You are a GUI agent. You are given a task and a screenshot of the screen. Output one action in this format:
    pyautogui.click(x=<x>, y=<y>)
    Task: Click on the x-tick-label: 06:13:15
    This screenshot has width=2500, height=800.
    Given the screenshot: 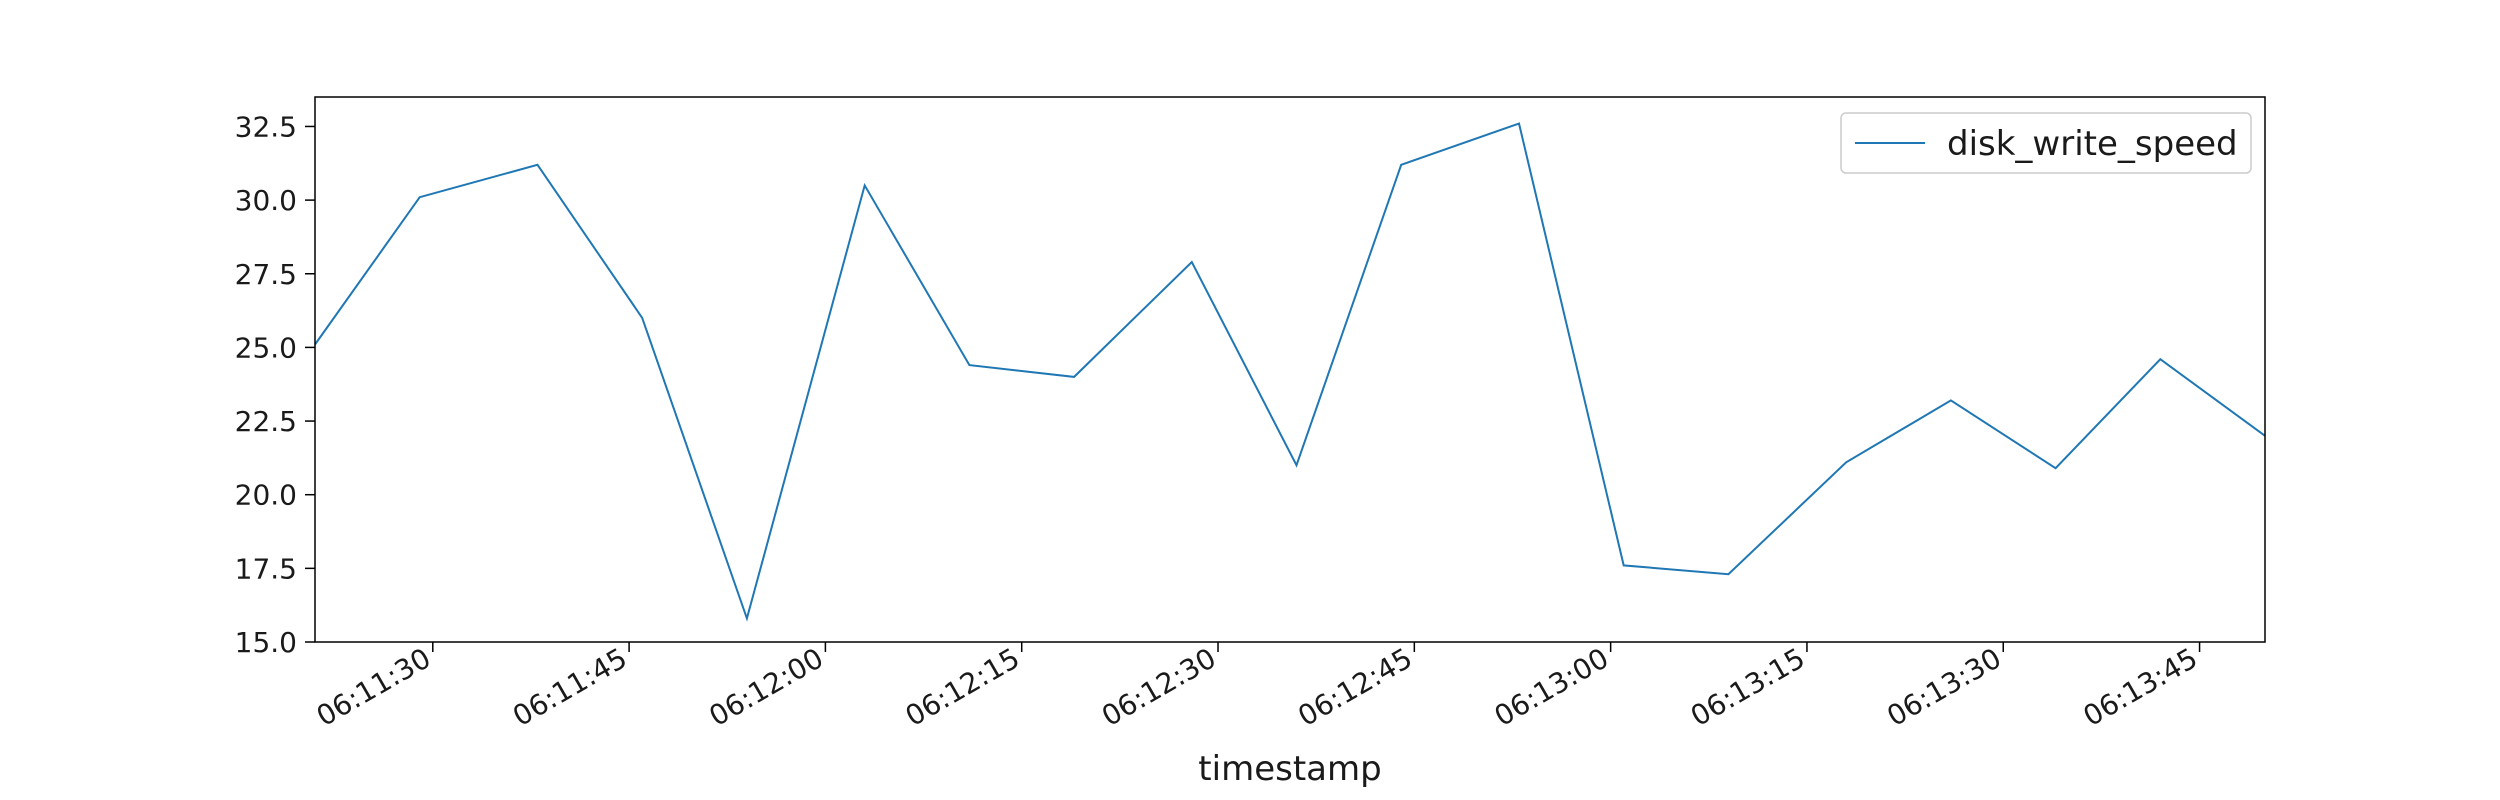 What is the action you would take?
    pyautogui.click(x=1747, y=686)
    